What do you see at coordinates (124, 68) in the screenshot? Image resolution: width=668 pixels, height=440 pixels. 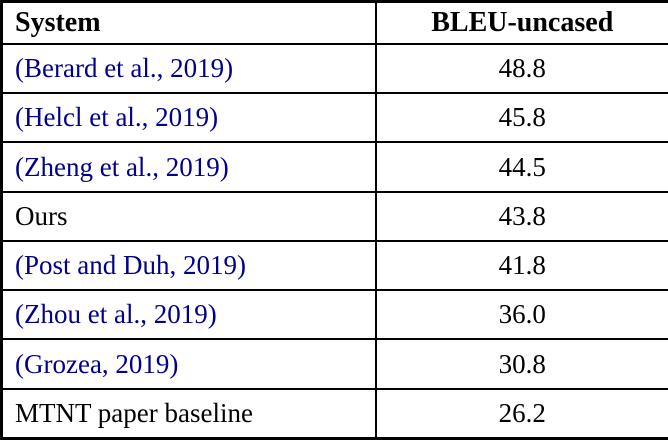 I see `citation-link-berard-2019: (Berard et al., 2019)` at bounding box center [124, 68].